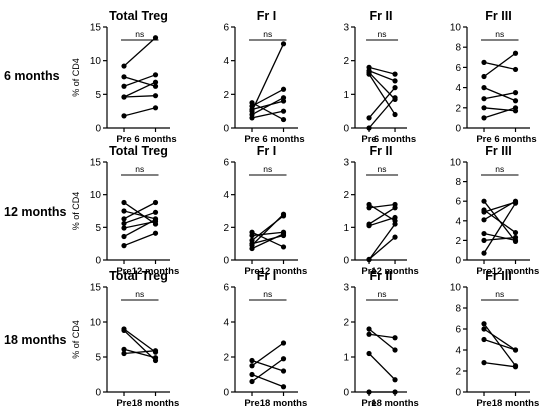  I want to click on chart-title: Total Treg, so click(138, 151).